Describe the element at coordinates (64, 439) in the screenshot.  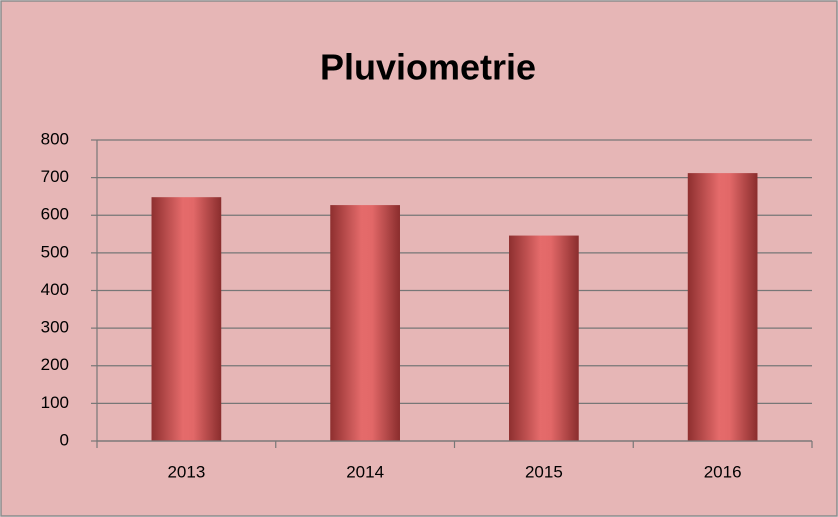
I see `y-tick-label: 0` at that location.